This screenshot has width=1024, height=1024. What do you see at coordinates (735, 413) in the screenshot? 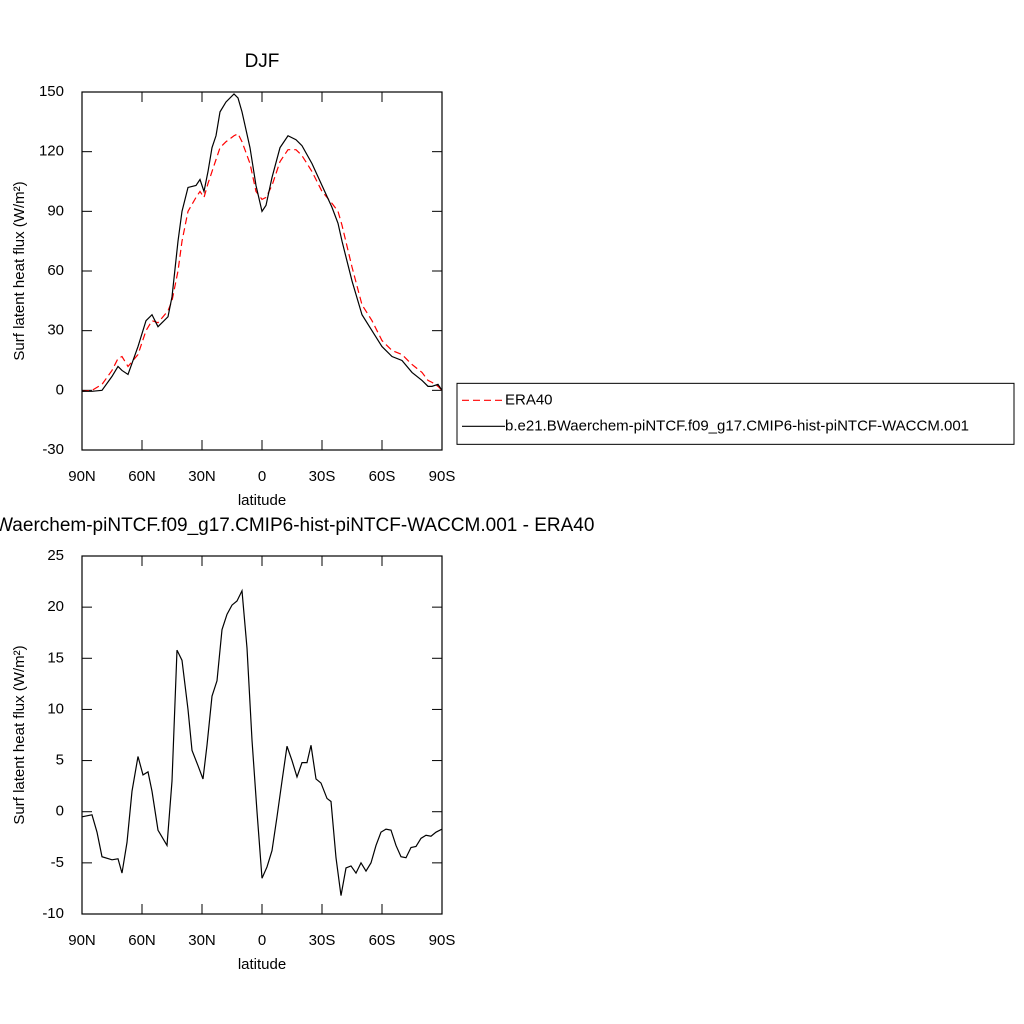
I see `legend-box` at bounding box center [735, 413].